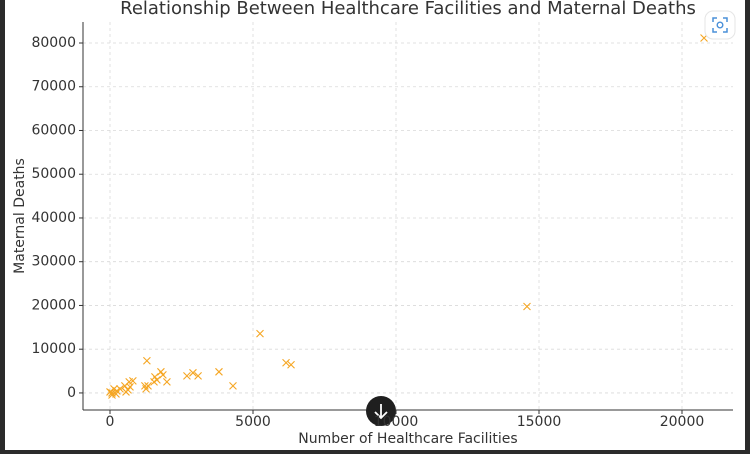 The image size is (750, 454). Describe the element at coordinates (20, 216) in the screenshot. I see `y-axis-label: Maternal Deaths` at that location.